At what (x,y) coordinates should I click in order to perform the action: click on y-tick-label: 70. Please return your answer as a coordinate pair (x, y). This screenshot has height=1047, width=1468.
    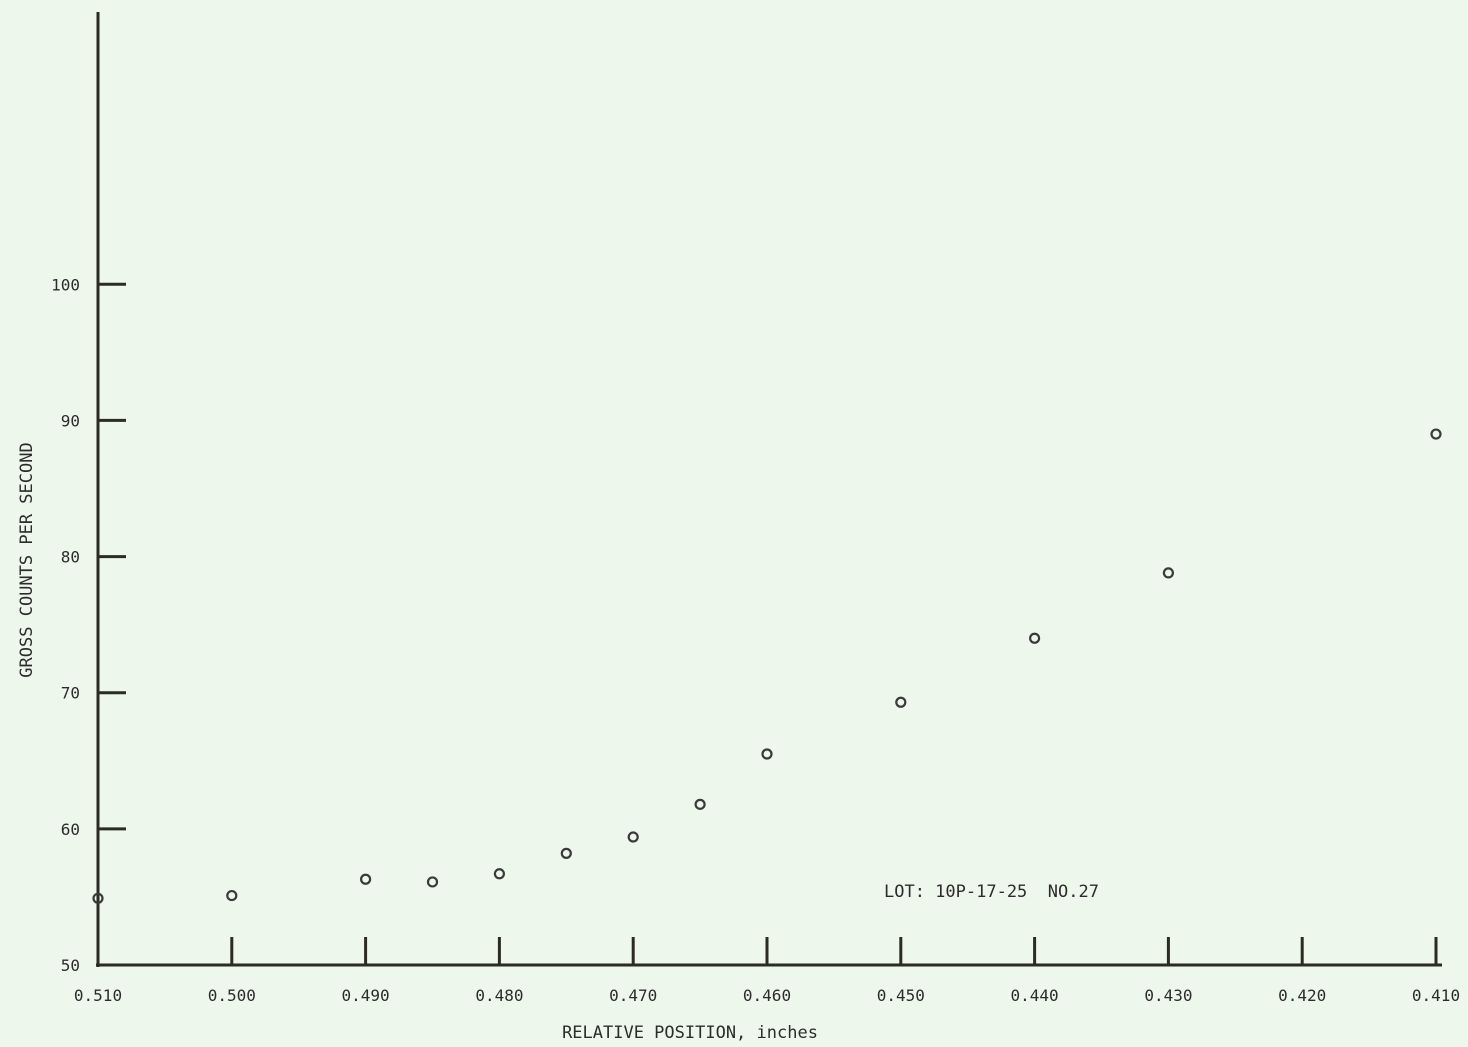
    Looking at the image, I should click on (70, 693).